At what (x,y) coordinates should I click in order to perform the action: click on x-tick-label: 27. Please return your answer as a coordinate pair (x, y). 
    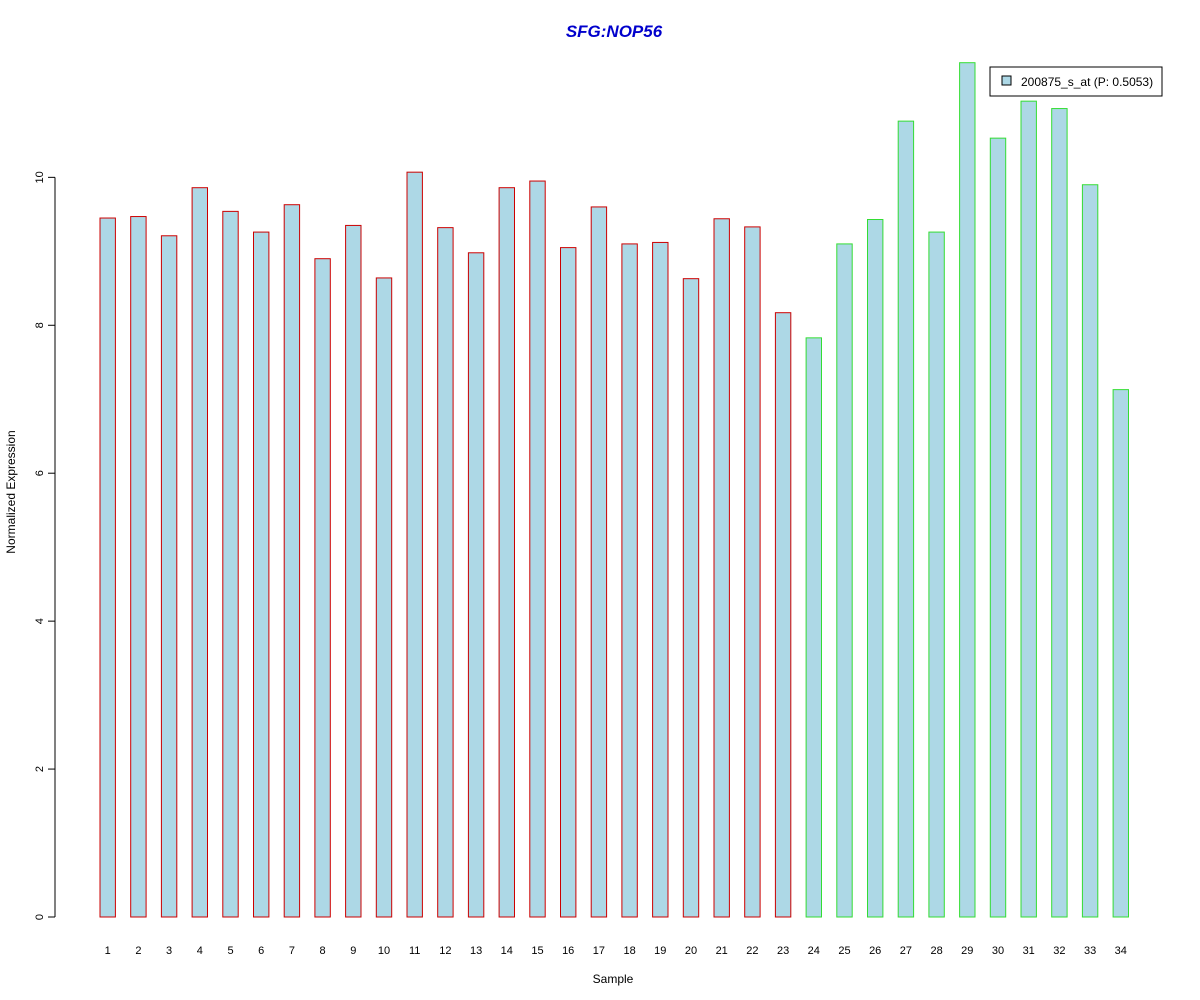
    Looking at the image, I should click on (906, 951).